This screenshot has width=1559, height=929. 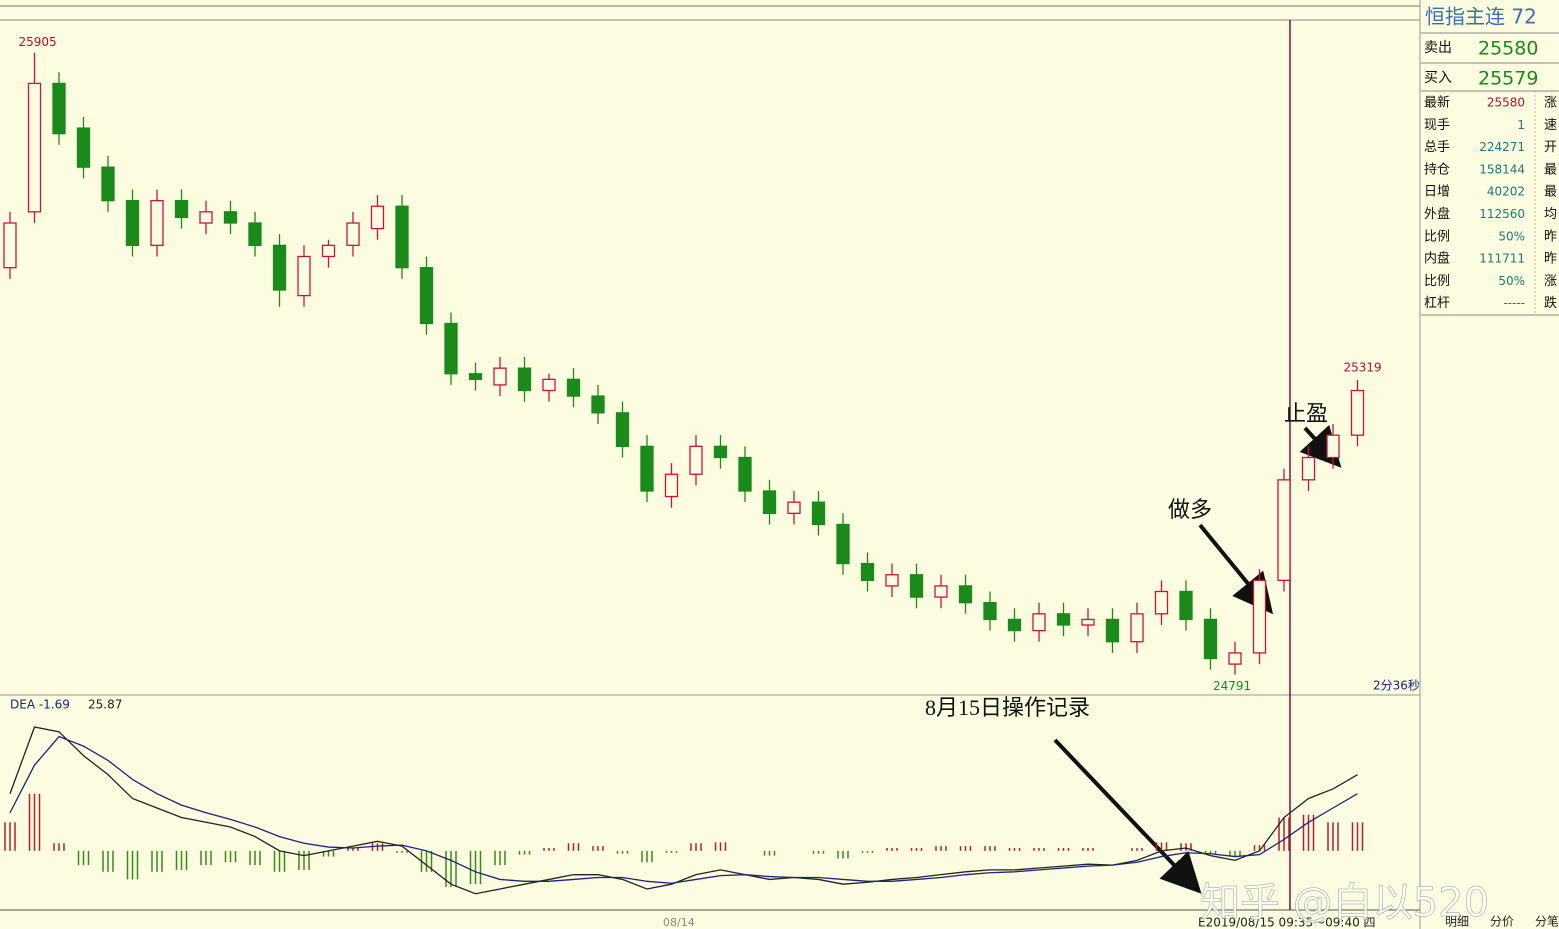 What do you see at coordinates (1502, 922) in the screenshot?
I see `tab: 分价` at bounding box center [1502, 922].